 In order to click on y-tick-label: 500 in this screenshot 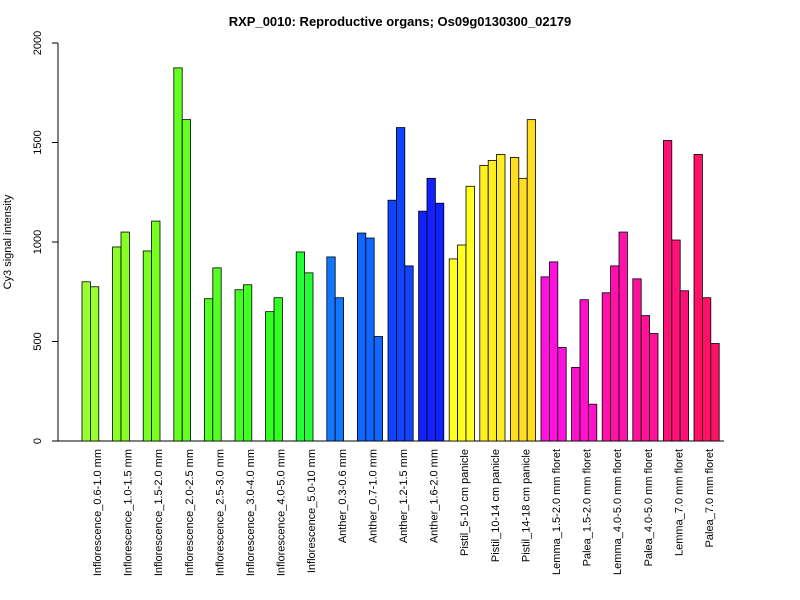, I will do `click(38, 341)`.